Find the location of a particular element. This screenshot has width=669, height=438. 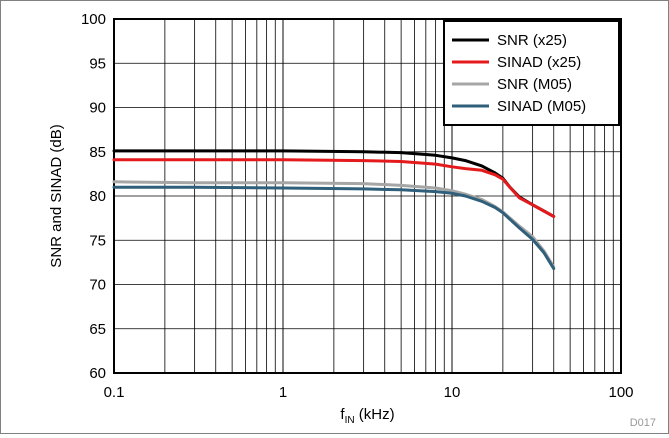

x-tick-label: 10 is located at coordinates (452, 392).